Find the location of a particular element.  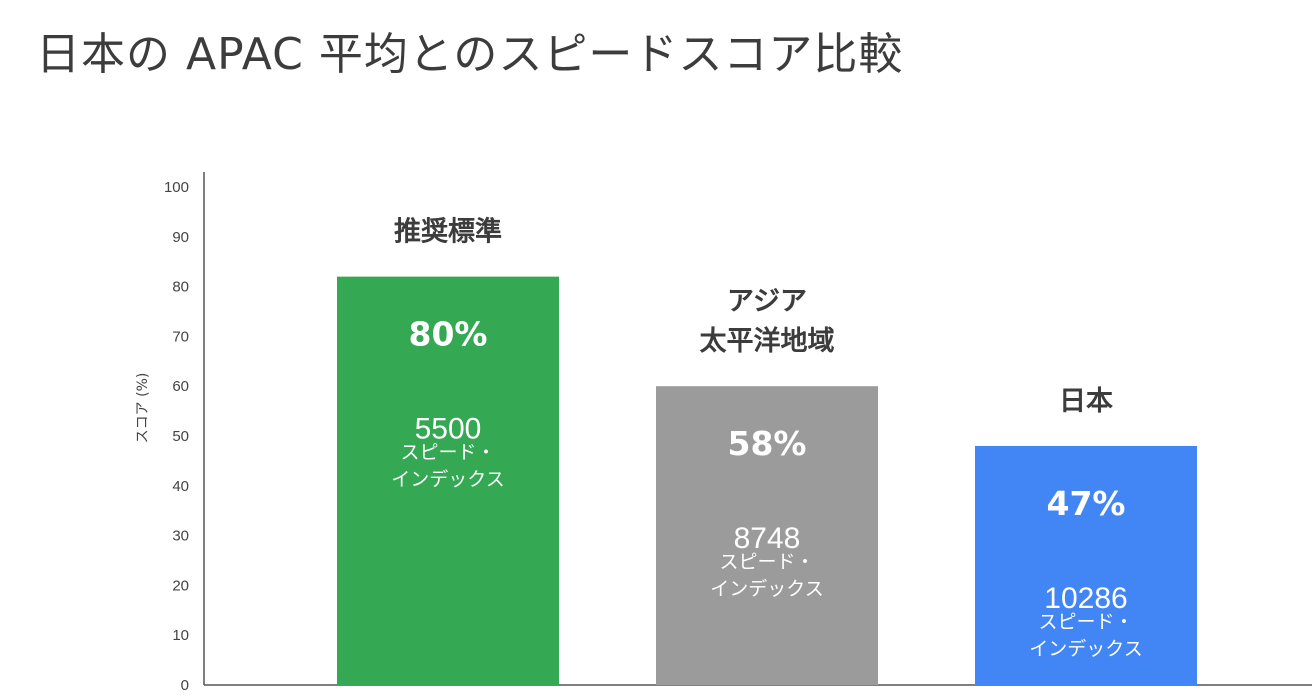

value-label: 47% is located at coordinates (1086, 503).